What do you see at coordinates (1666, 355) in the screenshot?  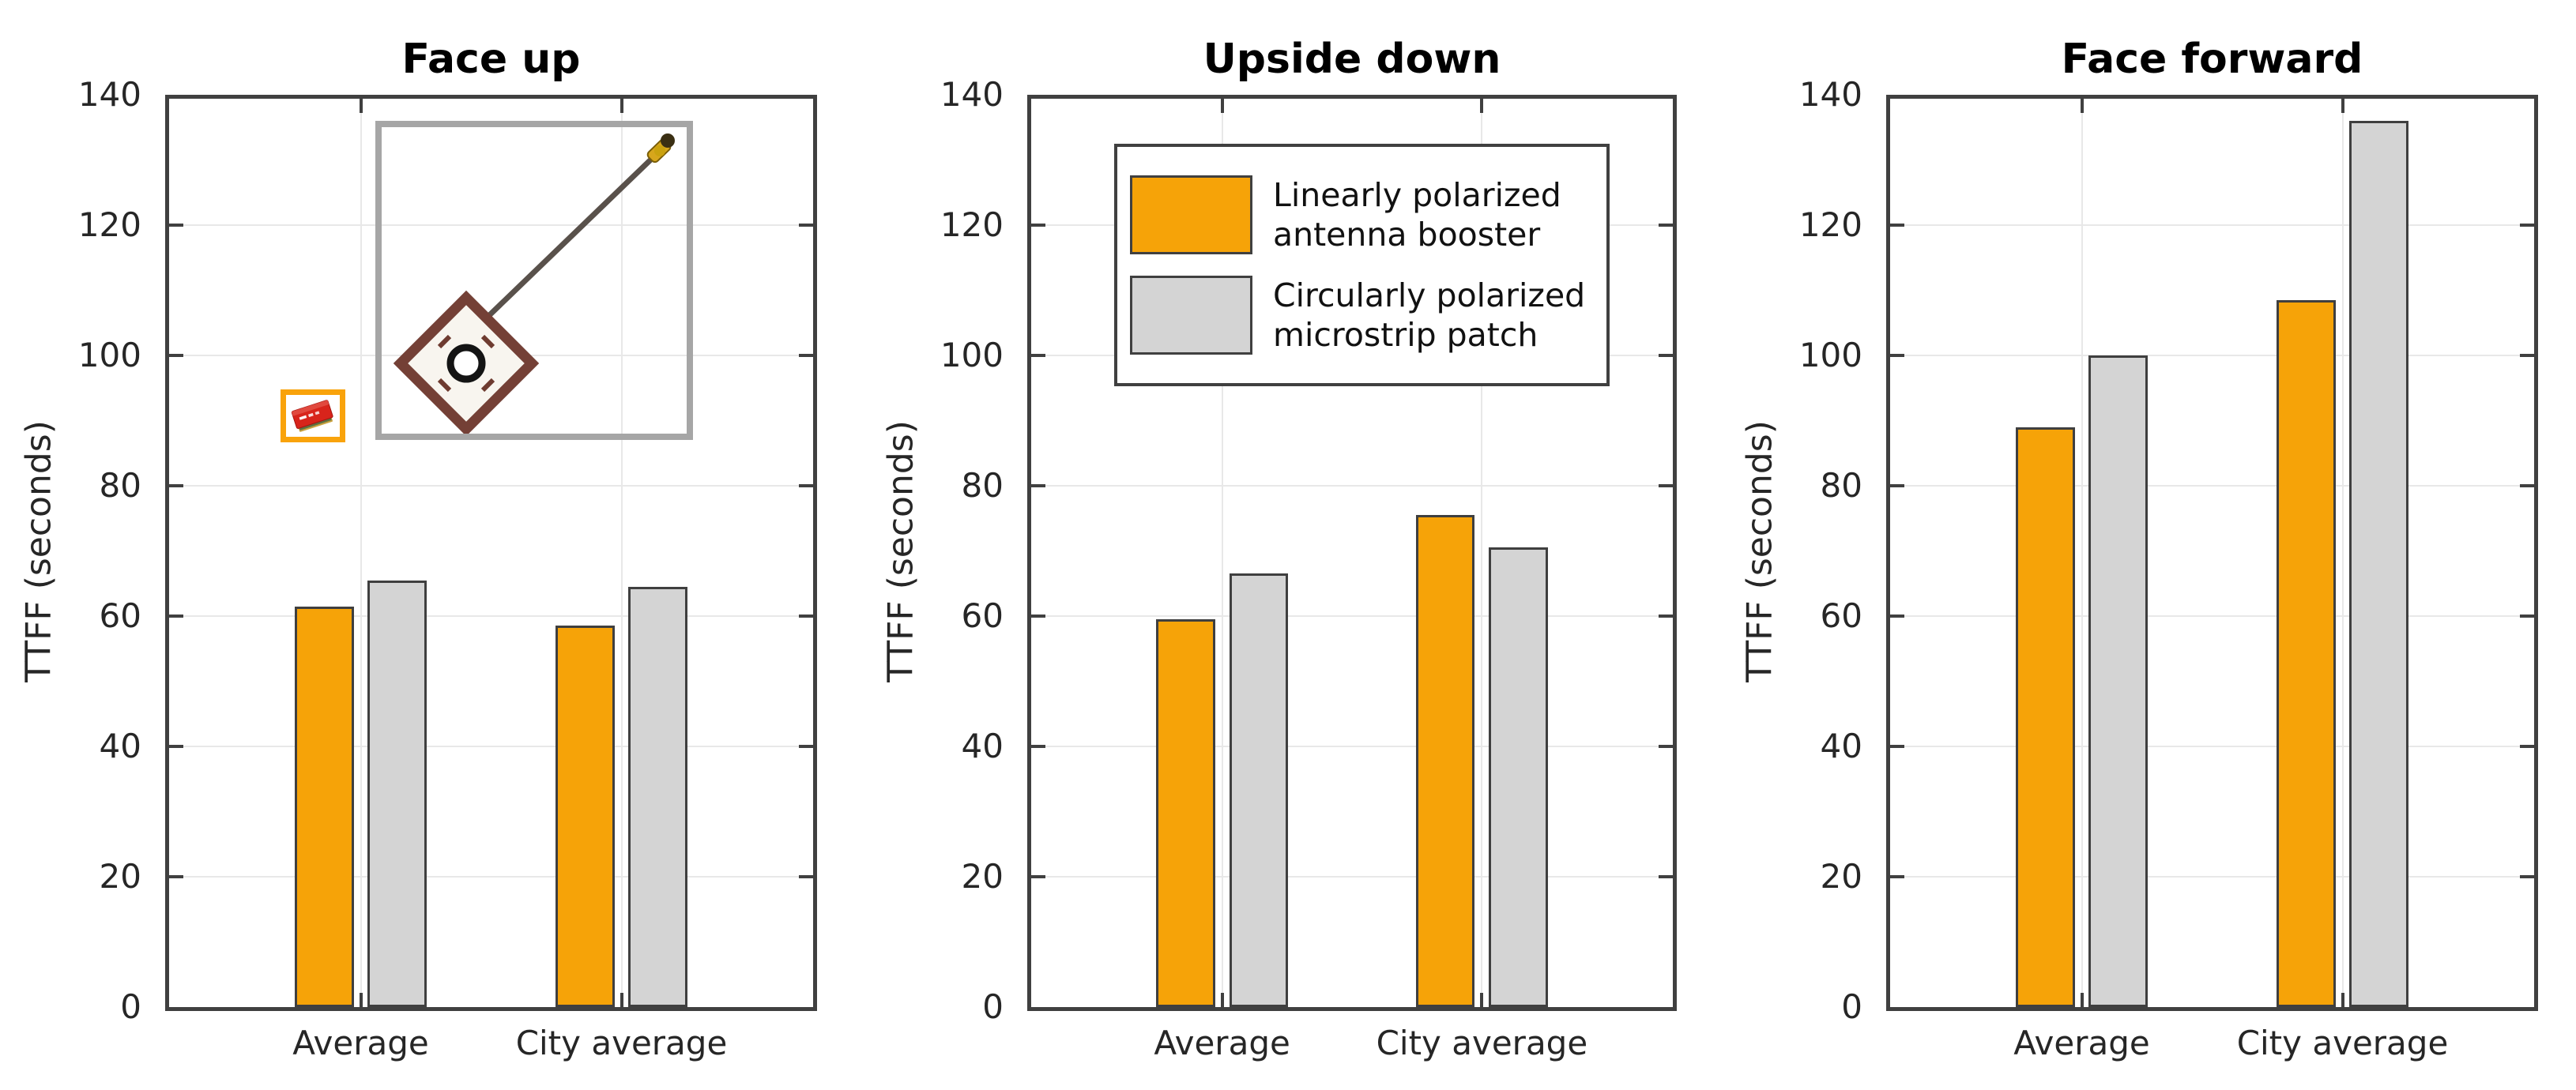 I see `y-tick-right-100-upside-down` at bounding box center [1666, 355].